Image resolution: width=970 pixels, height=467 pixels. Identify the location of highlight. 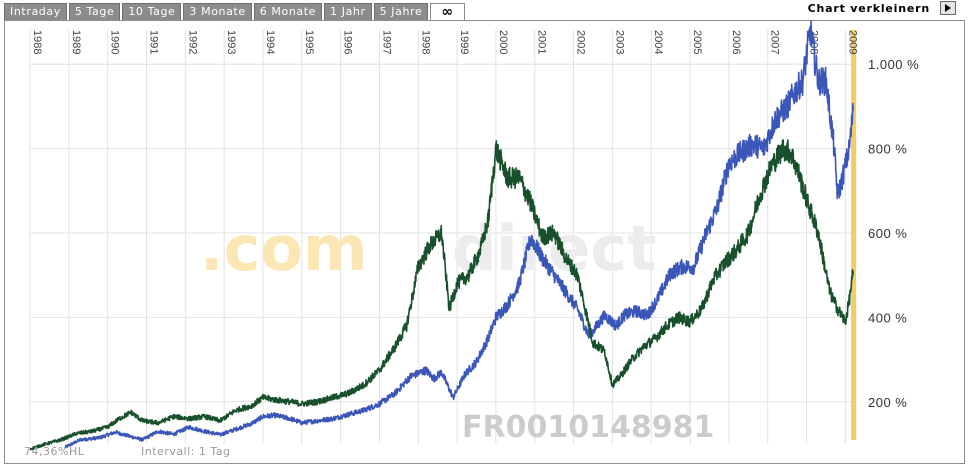
(854, 235).